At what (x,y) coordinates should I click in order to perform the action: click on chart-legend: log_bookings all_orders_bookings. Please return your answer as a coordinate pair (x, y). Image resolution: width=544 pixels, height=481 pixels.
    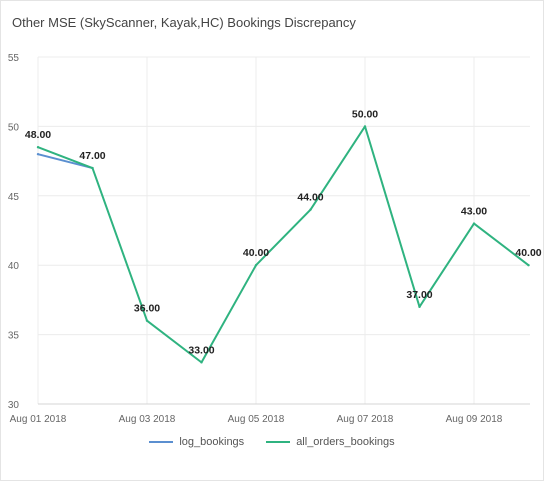
    Looking at the image, I should click on (272, 442).